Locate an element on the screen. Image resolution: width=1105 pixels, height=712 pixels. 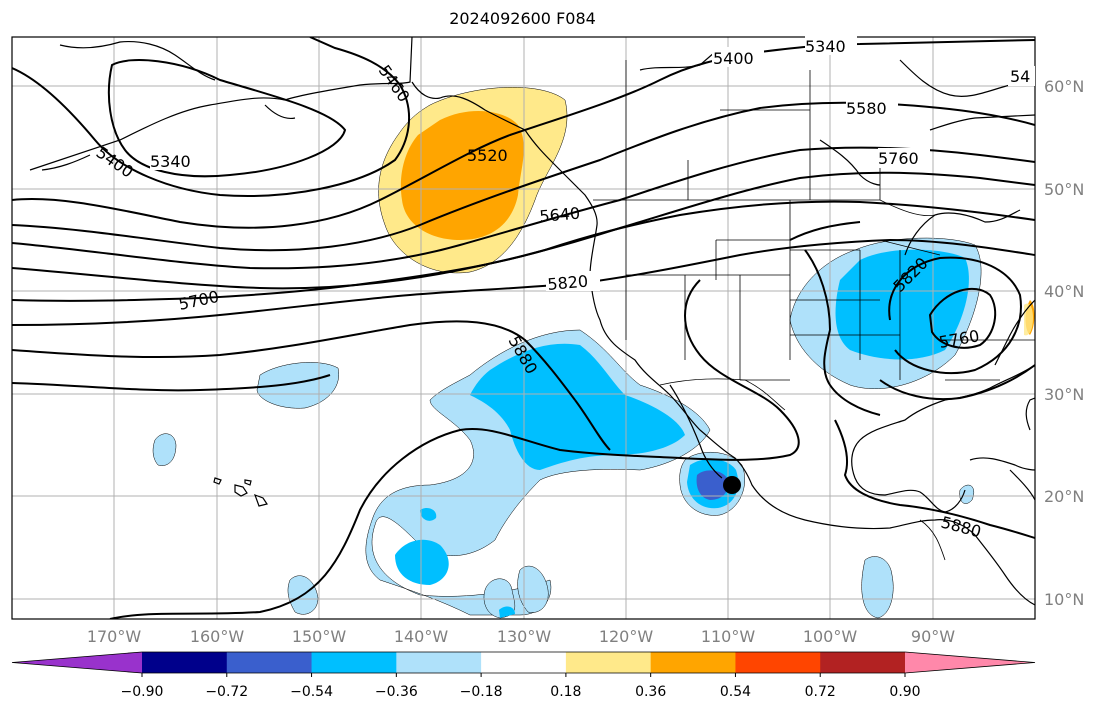
lon-label: 90°W is located at coordinates (933, 636).